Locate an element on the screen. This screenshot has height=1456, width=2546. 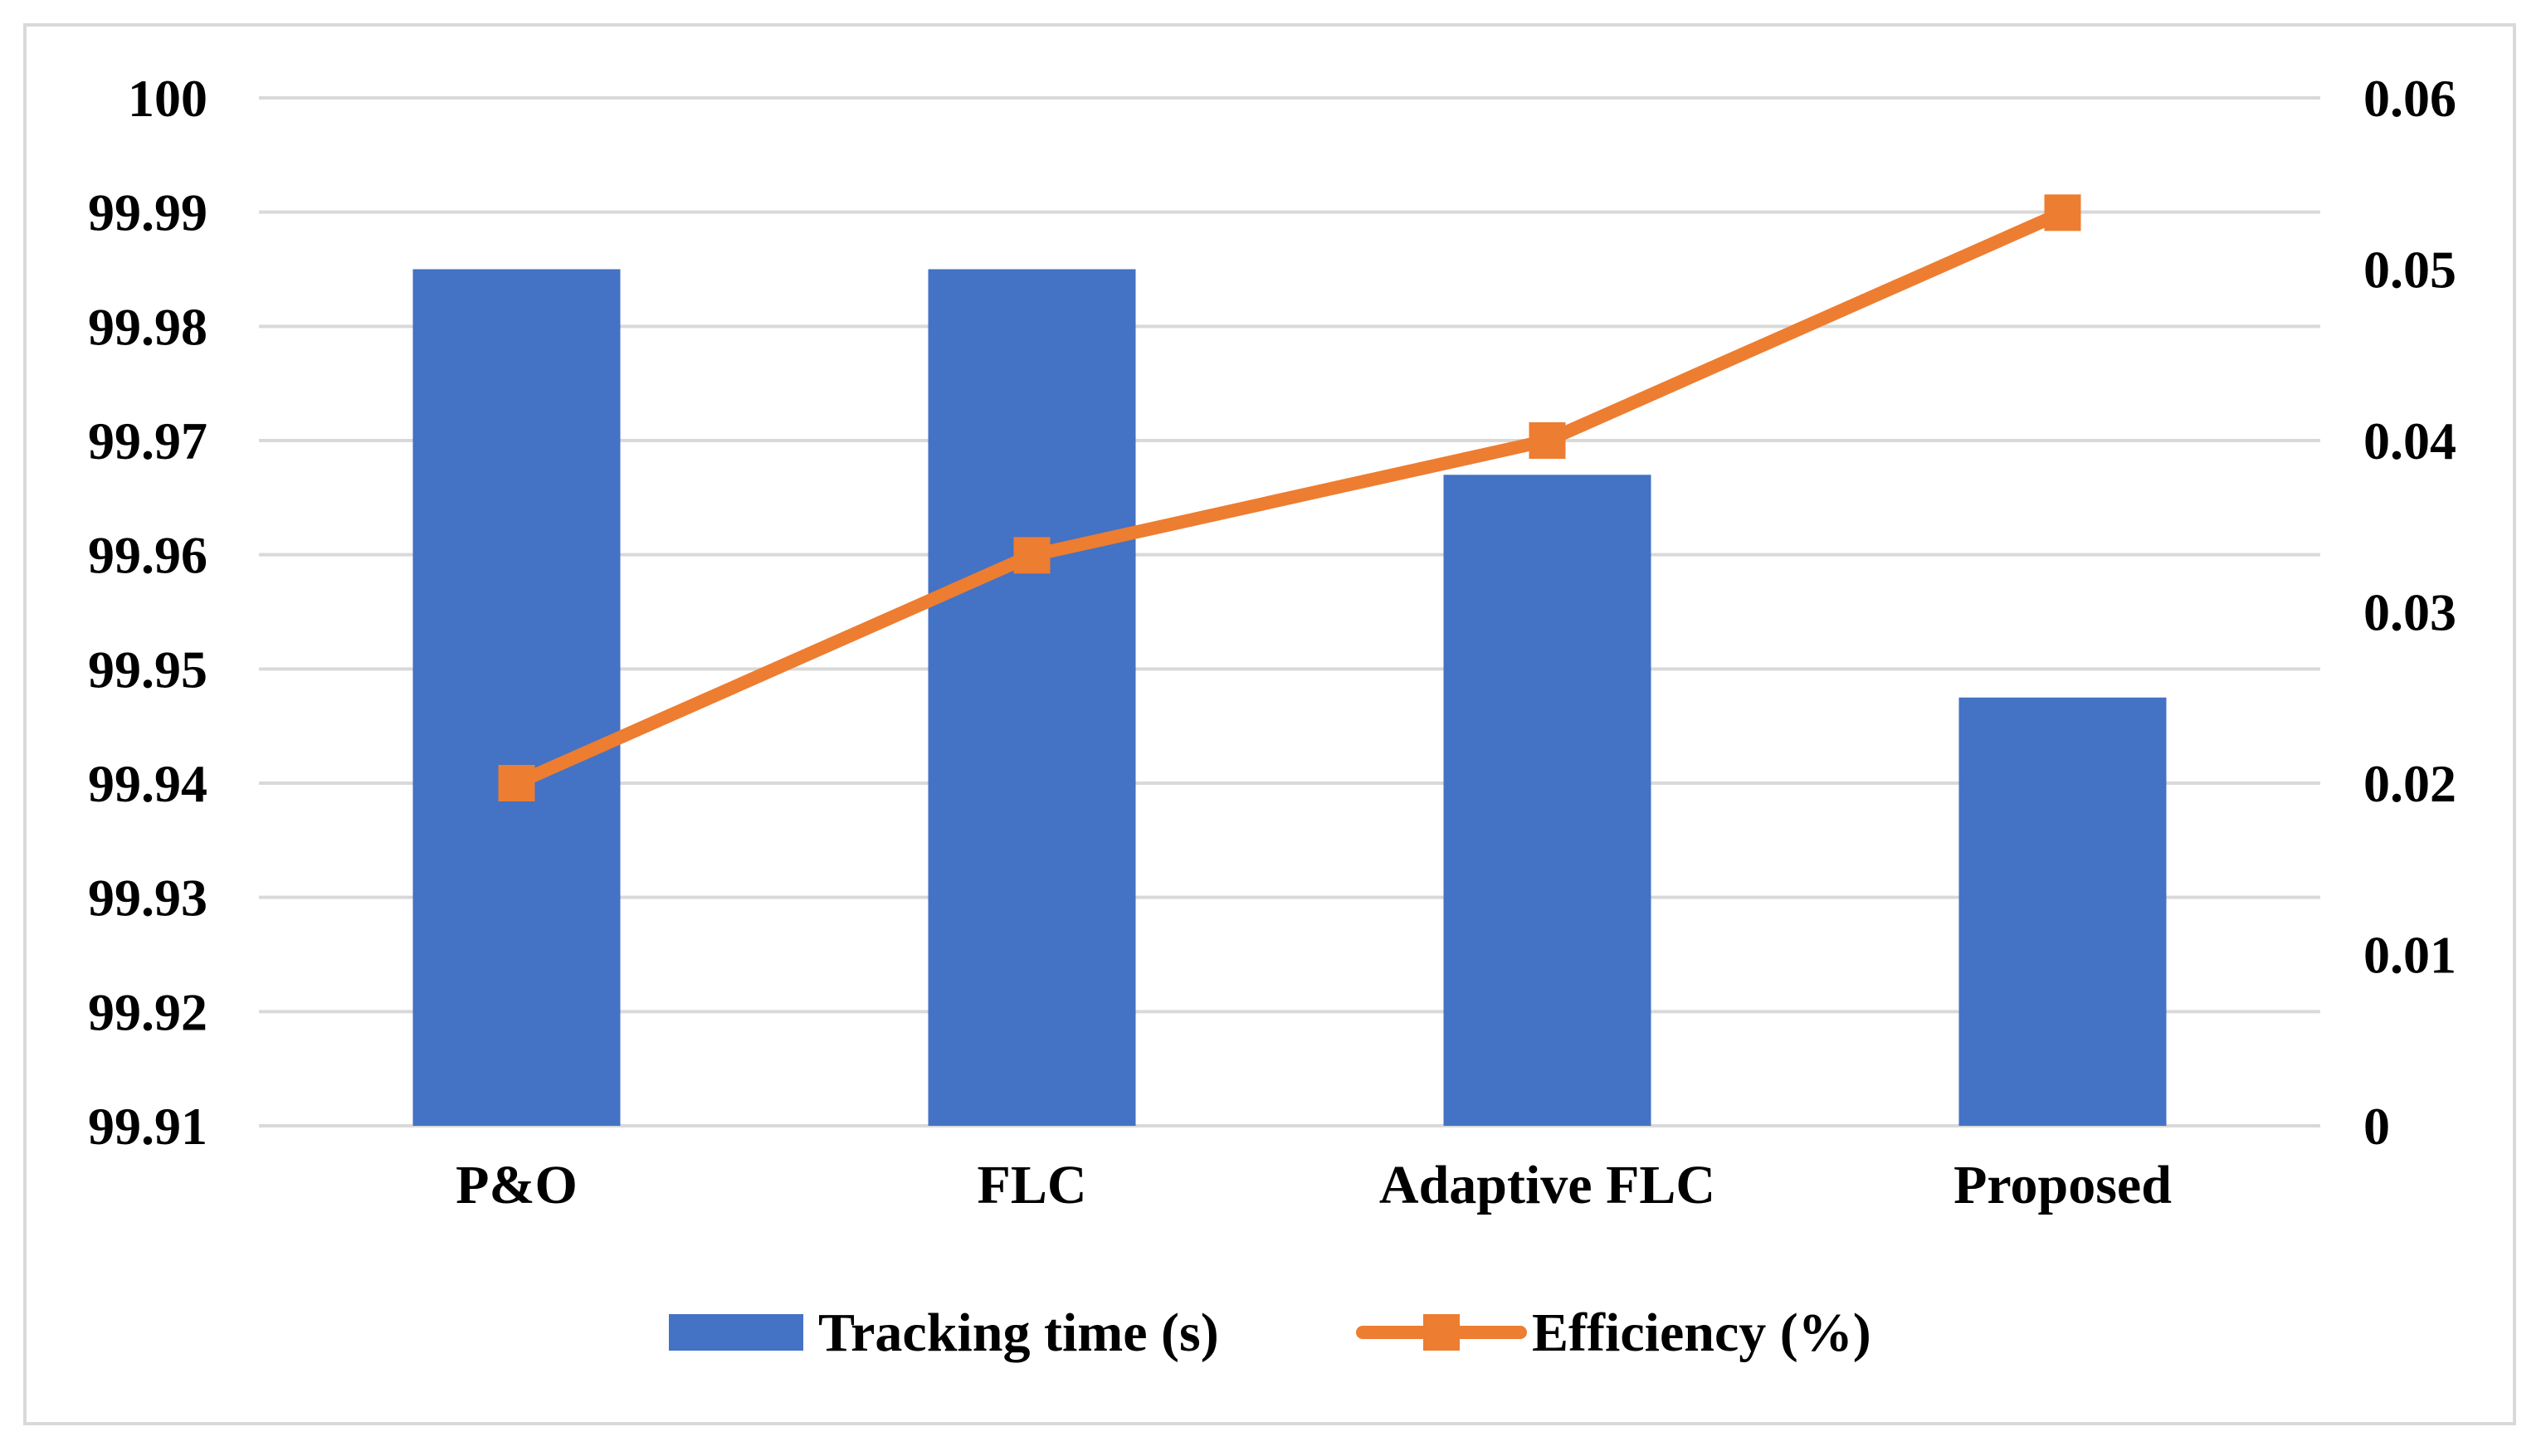
legend-label-tracking-time: Tracking time (s) is located at coordinates (1018, 1333).